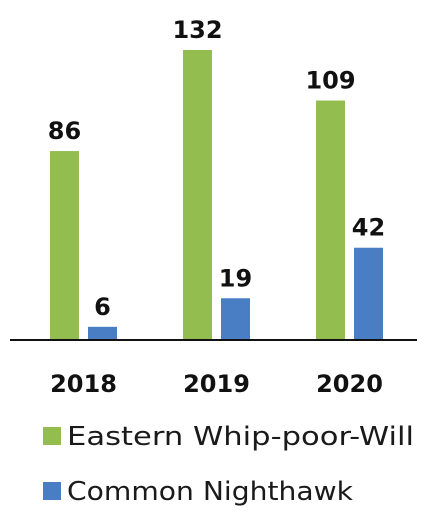 The image size is (425, 513). Describe the element at coordinates (210, 492) in the screenshot. I see `legend-label-common-nighthawk: Common Nighthawk` at that location.